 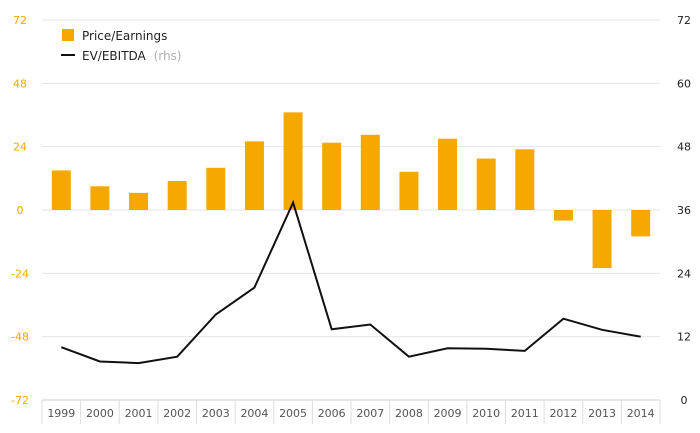 What do you see at coordinates (168, 56) in the screenshot?
I see `legend-label-rhs-note: (rhs)` at bounding box center [168, 56].